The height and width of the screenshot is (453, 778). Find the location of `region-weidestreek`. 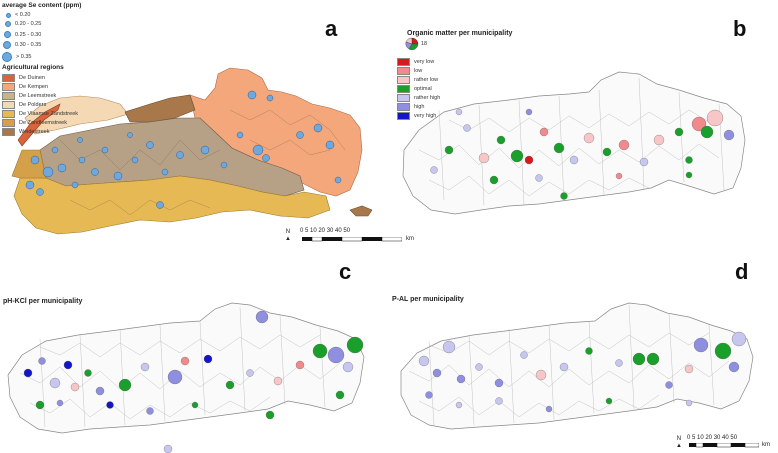

region-weidestreek is located at coordinates (160, 108).